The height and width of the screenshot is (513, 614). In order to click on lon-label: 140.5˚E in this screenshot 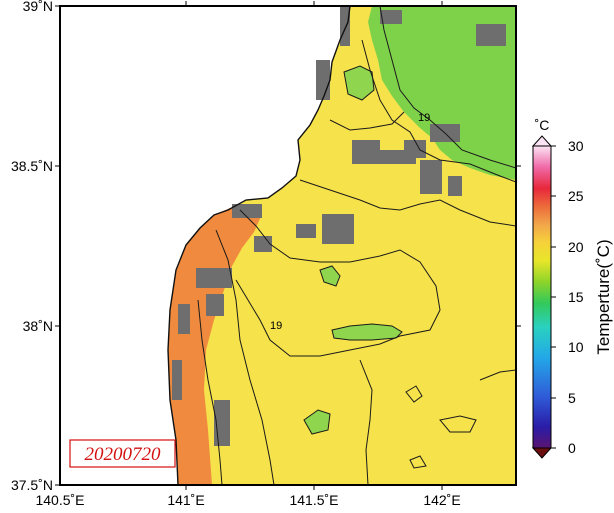, I will do `click(59, 500)`.